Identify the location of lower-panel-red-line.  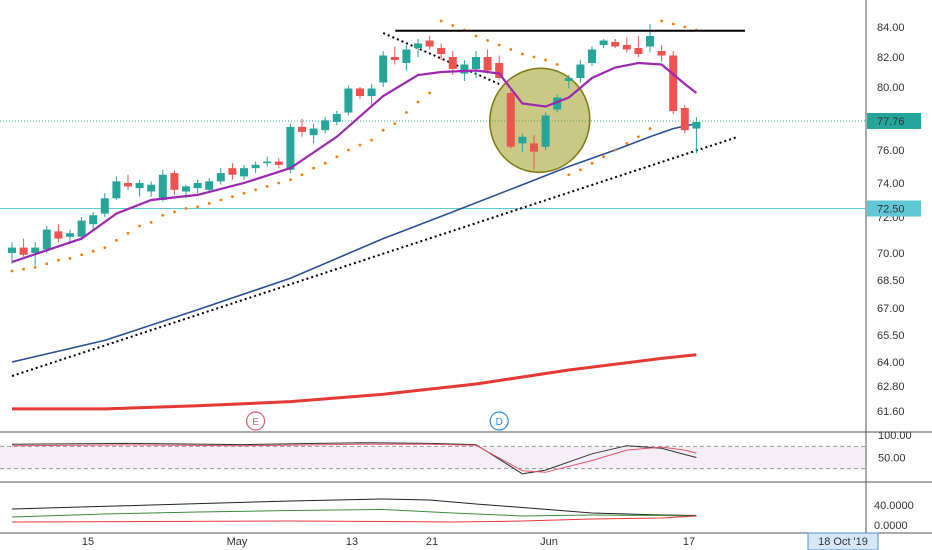
(354, 519).